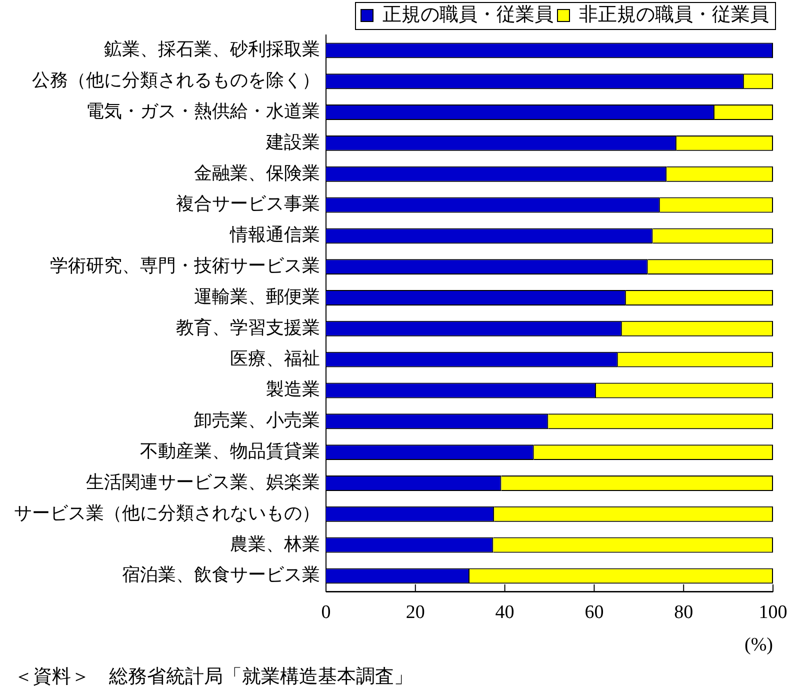 This screenshot has width=803, height=689. What do you see at coordinates (275, 358) in the screenshot?
I see `y-tick-label: 医療、福祉` at bounding box center [275, 358].